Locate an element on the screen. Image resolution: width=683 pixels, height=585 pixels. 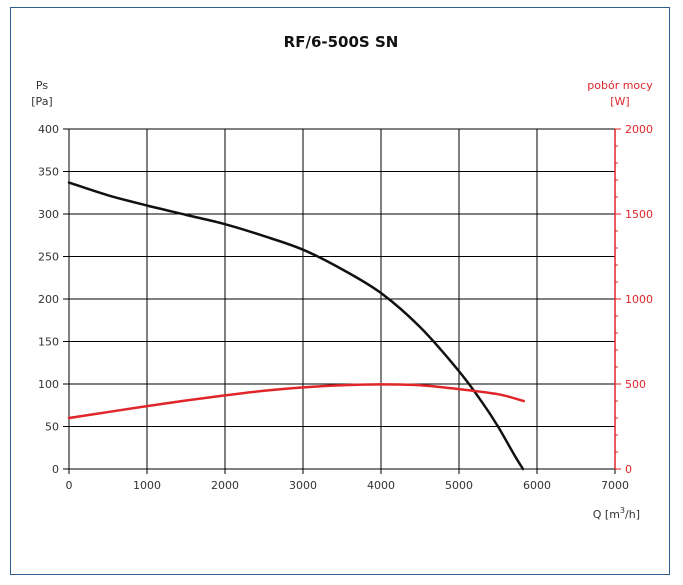
y2-tick-label: 1000 is located at coordinates (639, 299).